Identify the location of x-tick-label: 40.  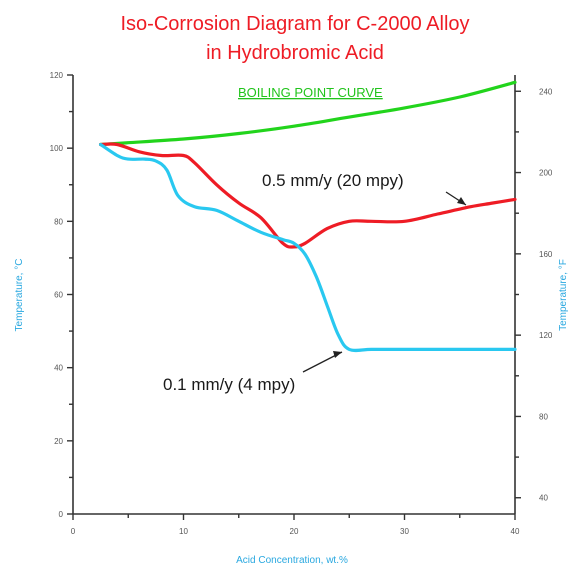
(515, 531).